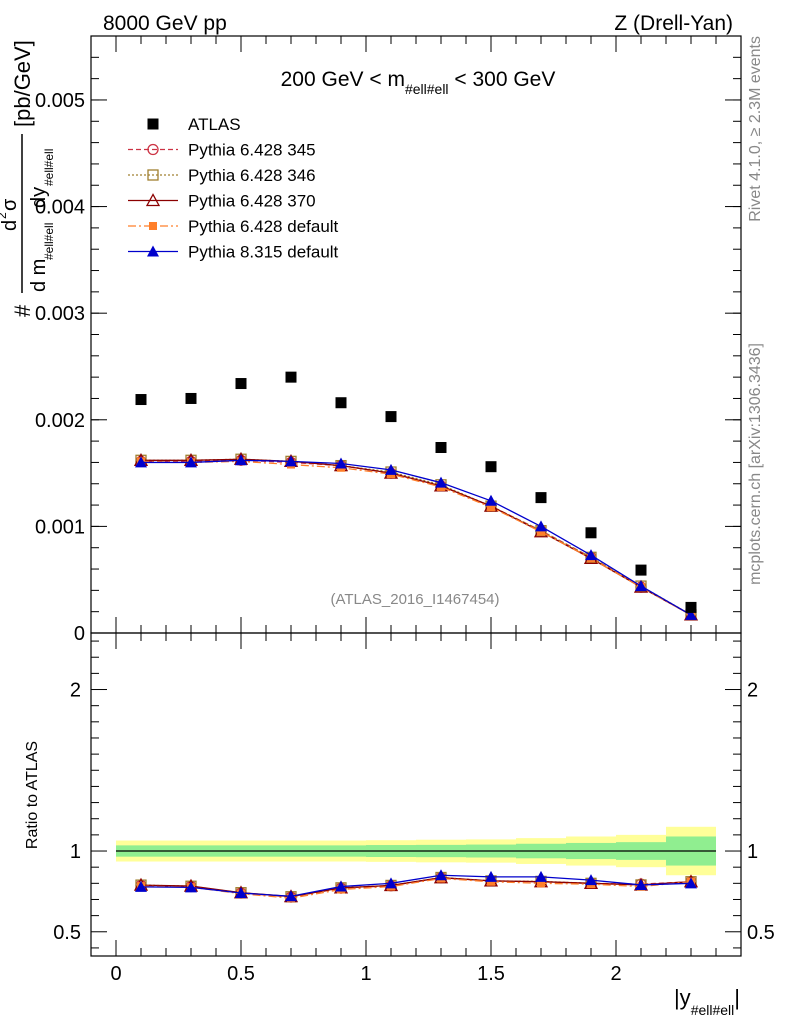 This screenshot has height=1024, width=786. I want to click on svg-text: σ, so click(10, 204).